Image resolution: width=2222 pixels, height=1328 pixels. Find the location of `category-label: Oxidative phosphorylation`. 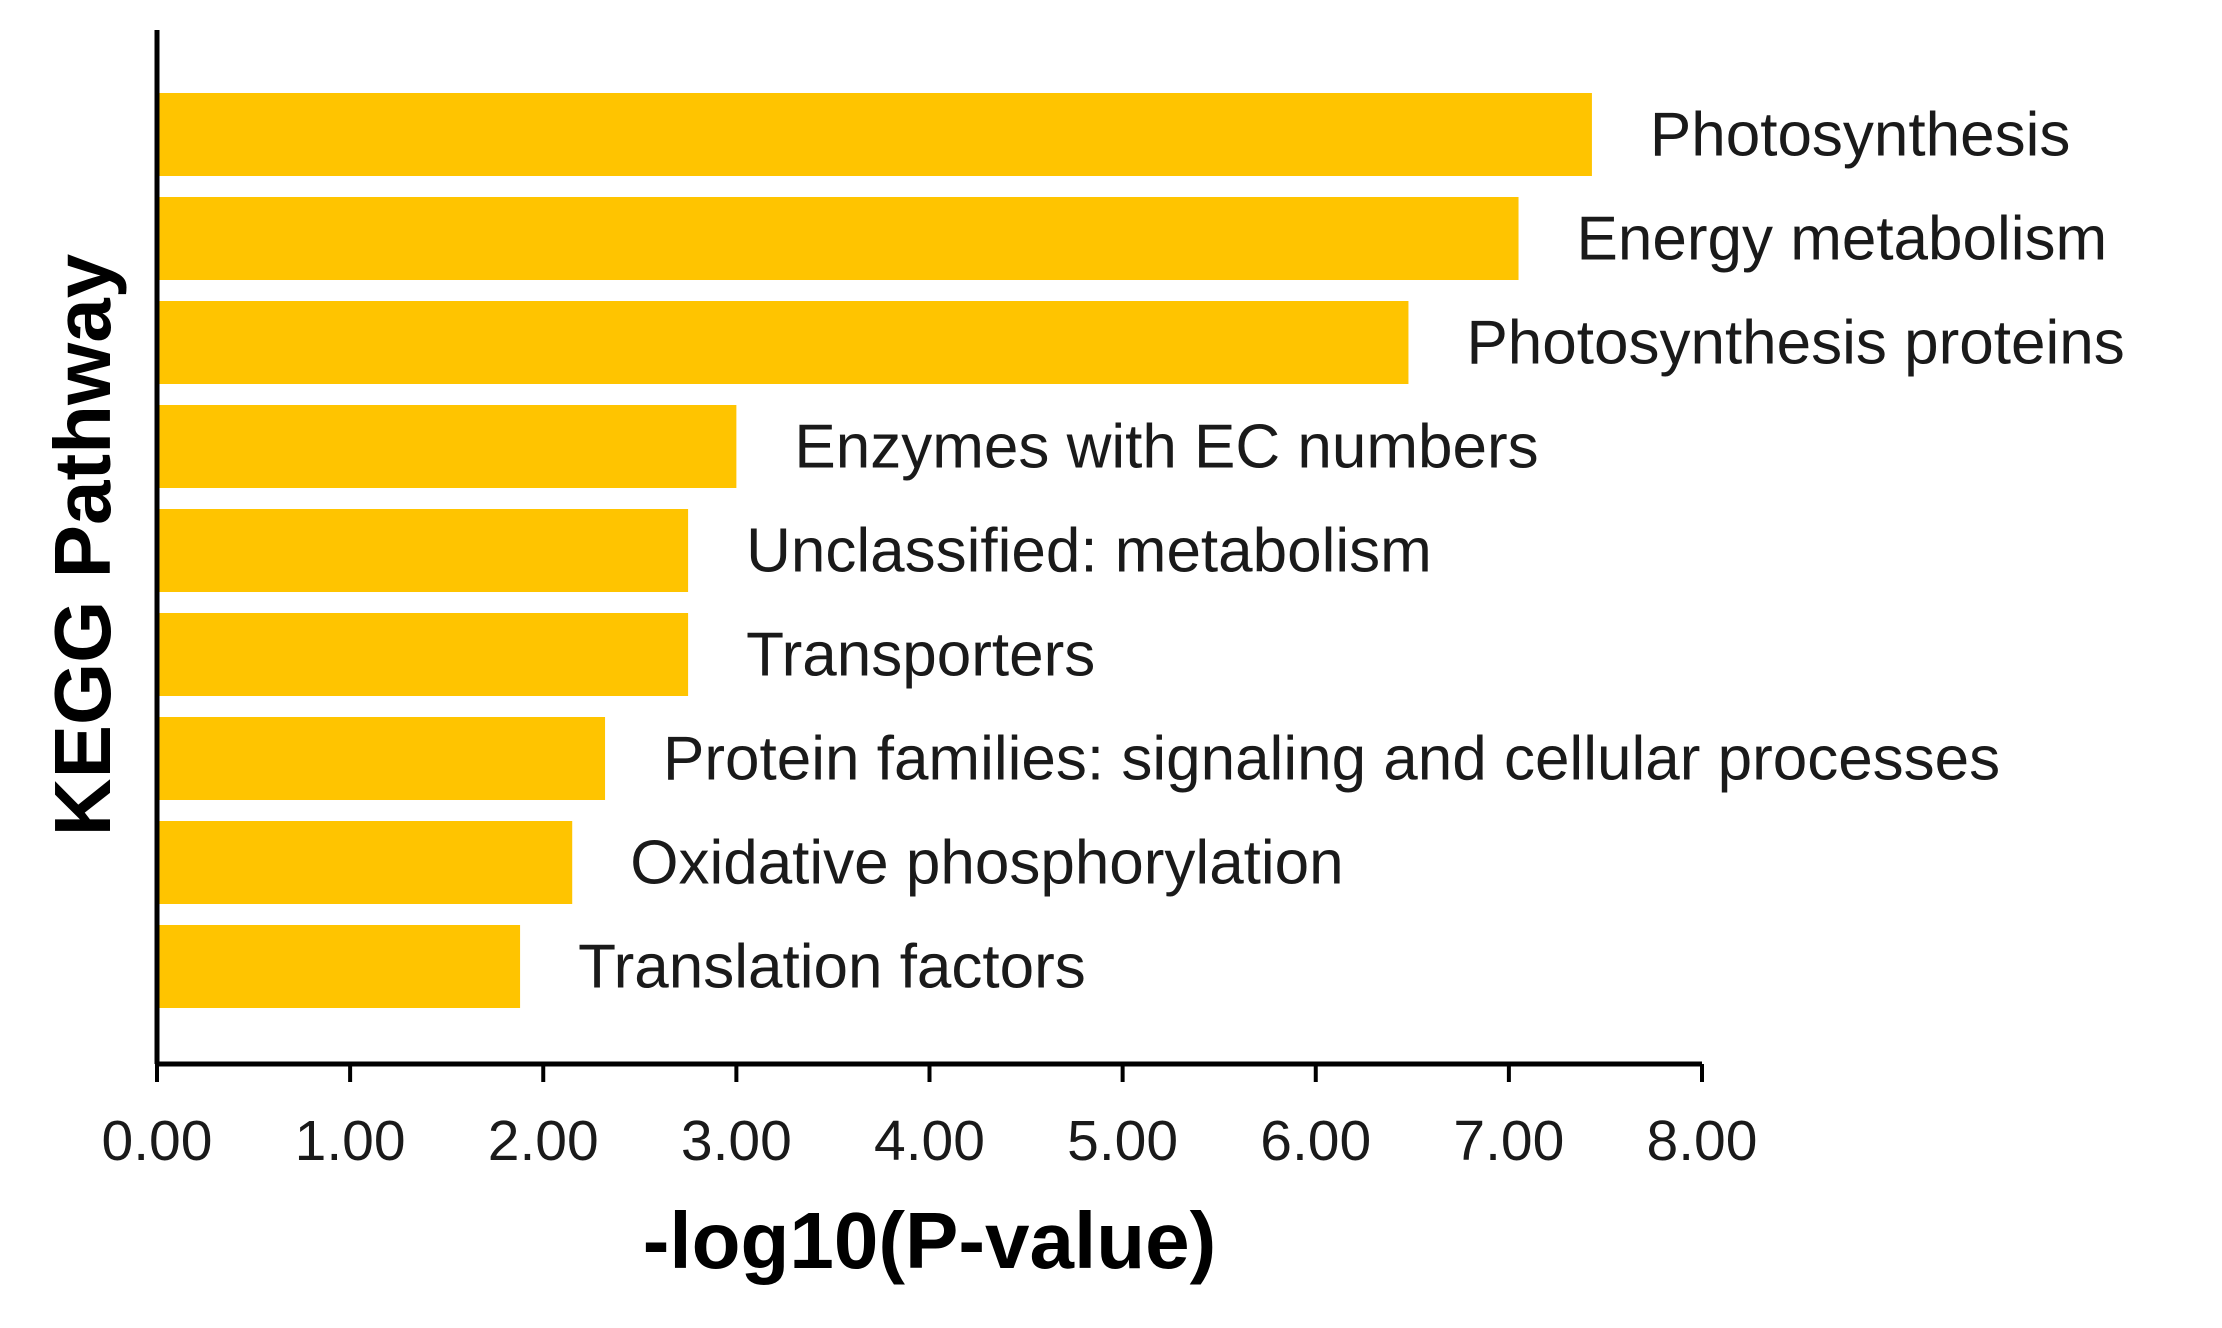

category-label: Oxidative phosphorylation is located at coordinates (986, 863).